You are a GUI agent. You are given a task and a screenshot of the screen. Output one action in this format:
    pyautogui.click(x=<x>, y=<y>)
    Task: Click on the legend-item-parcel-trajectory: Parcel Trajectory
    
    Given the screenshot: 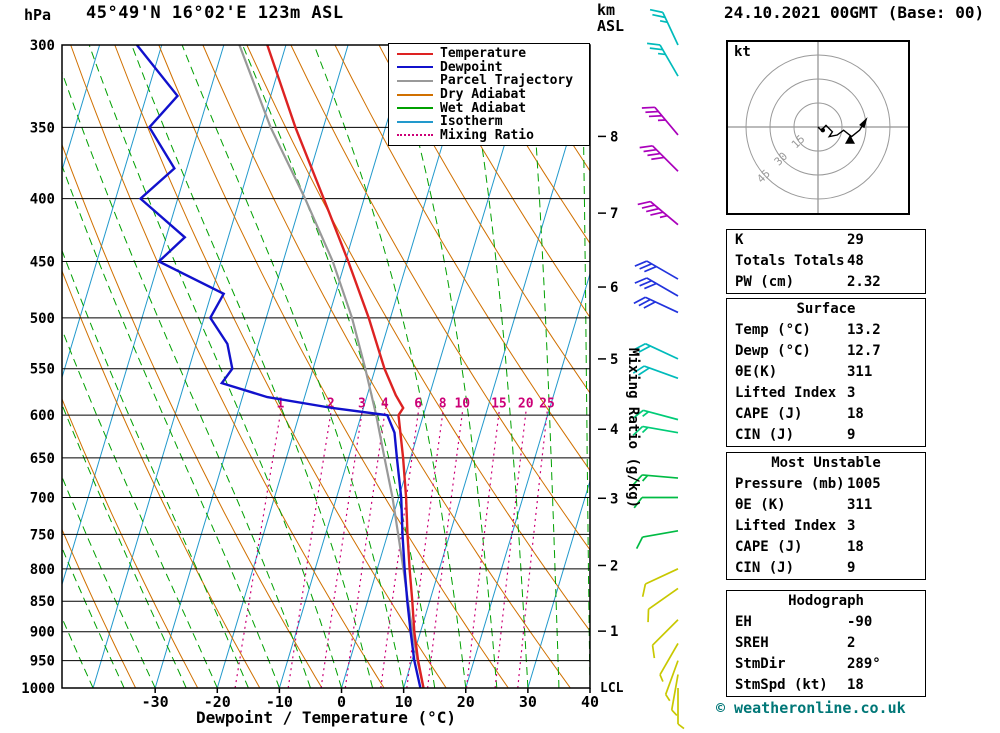 What is the action you would take?
    pyautogui.click(x=489, y=80)
    